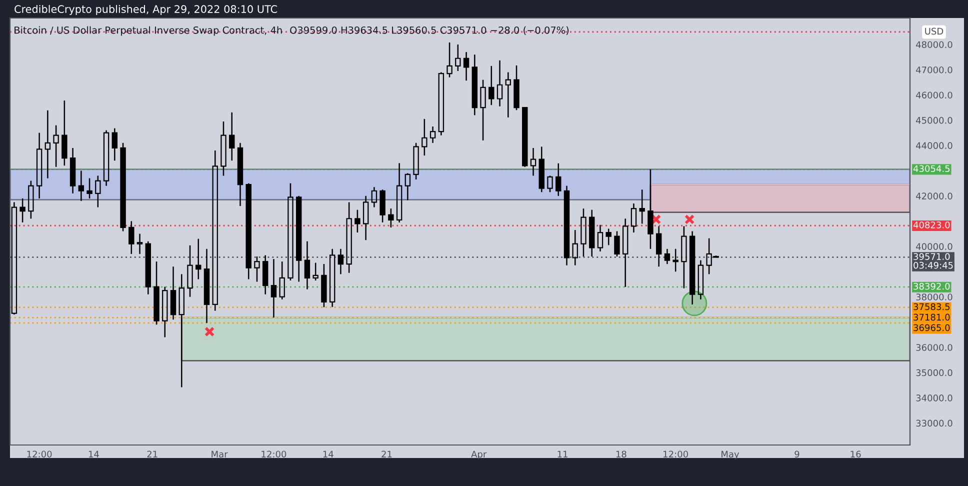 The image size is (968, 486). What do you see at coordinates (220, 454) in the screenshot?
I see `x-tick-label: Mar` at bounding box center [220, 454].